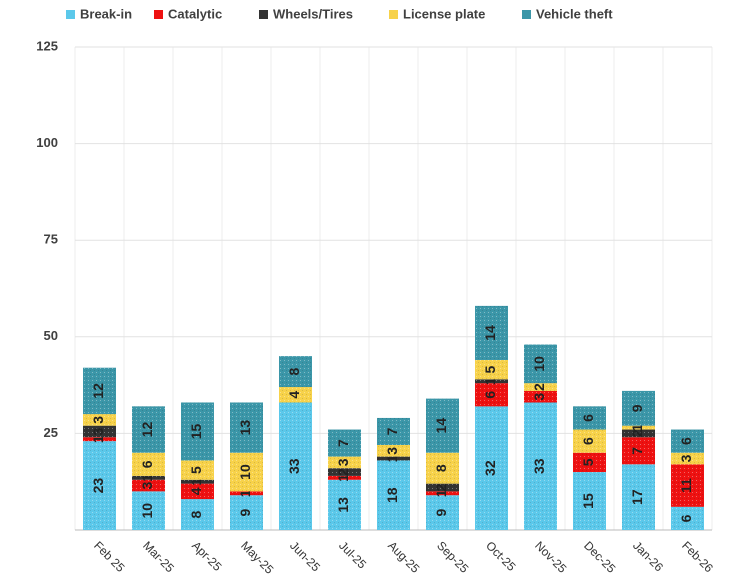 Image resolution: width=739 pixels, height=587 pixels. Describe the element at coordinates (599, 556) in the screenshot. I see `x-tick-label: Dec-25` at that location.